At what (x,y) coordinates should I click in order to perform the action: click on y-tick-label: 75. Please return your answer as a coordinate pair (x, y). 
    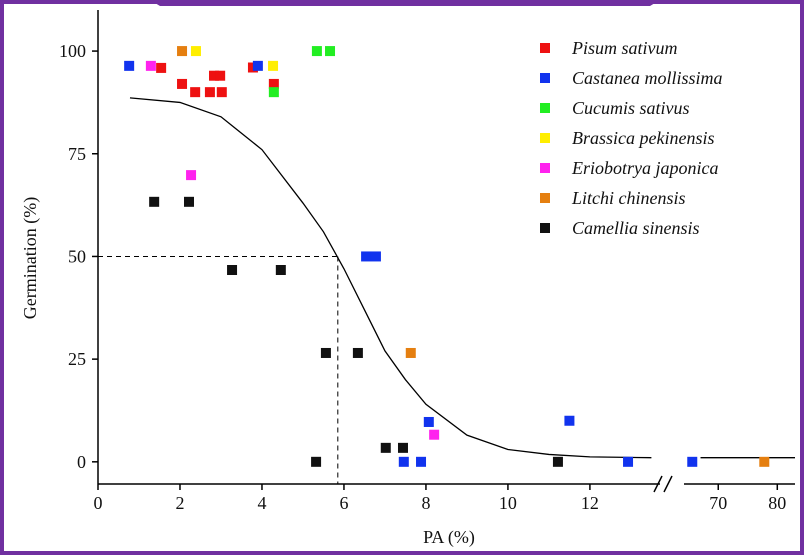
    Looking at the image, I should click on (77, 154).